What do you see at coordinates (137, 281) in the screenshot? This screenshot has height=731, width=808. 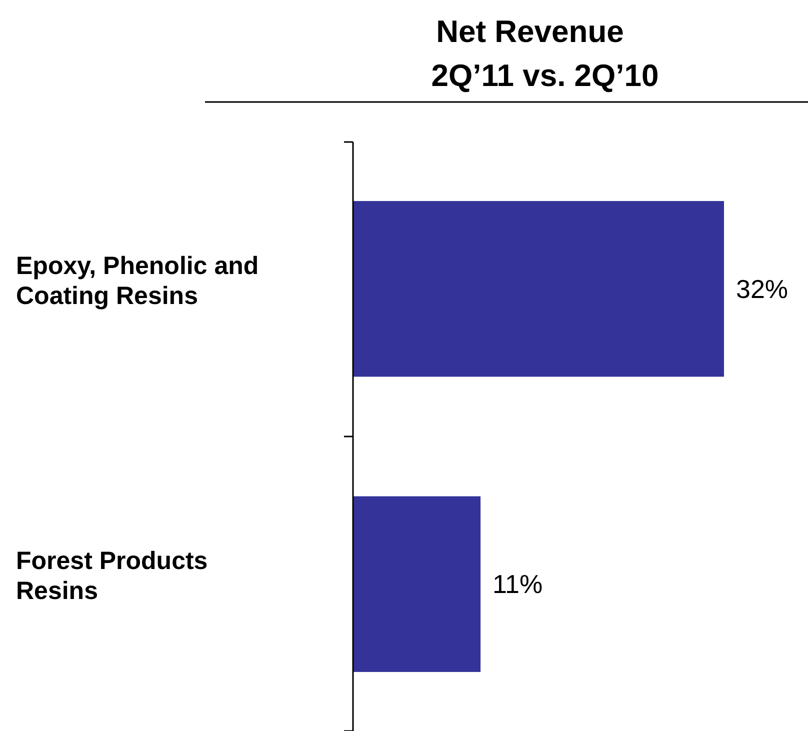 I see `y-tick-label: Epoxy, Phenolic and Coating Resins` at bounding box center [137, 281].